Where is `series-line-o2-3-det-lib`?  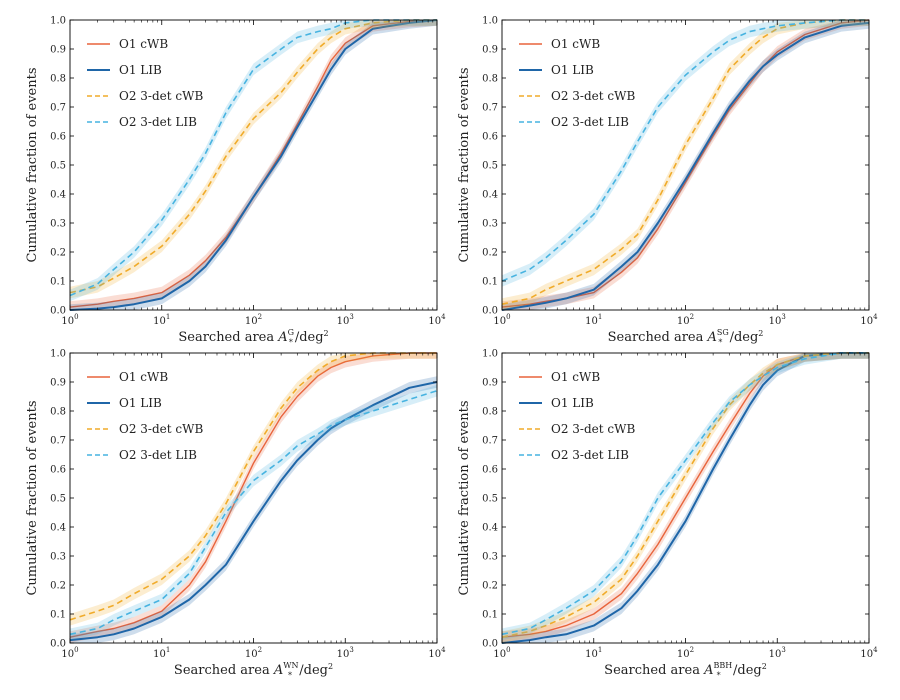 series-line-o2-3-det-lib is located at coordinates (253, 512).